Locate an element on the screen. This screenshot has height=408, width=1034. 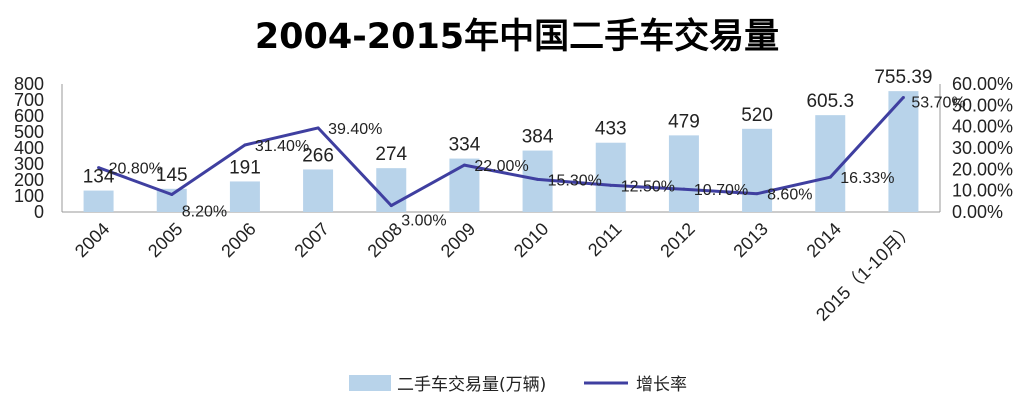
legend-label-line: 增长率 is located at coordinates (661, 385).